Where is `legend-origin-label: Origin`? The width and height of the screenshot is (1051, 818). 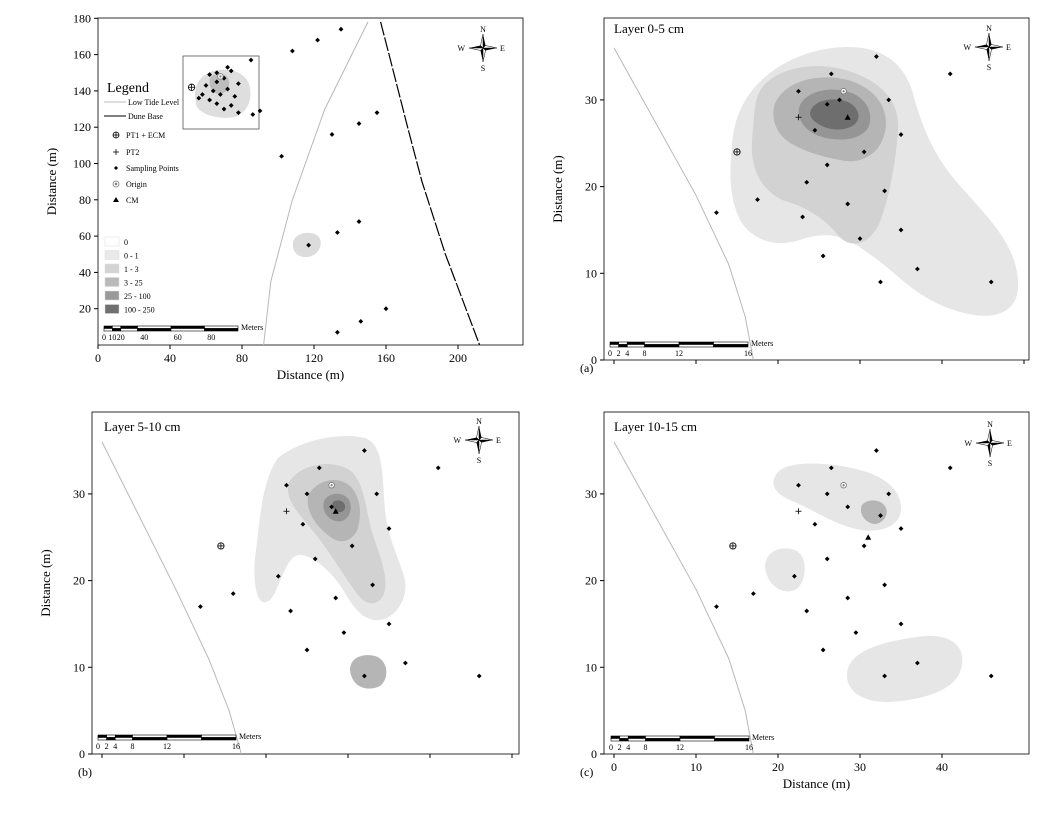 legend-origin-label: Origin is located at coordinates (136, 184).